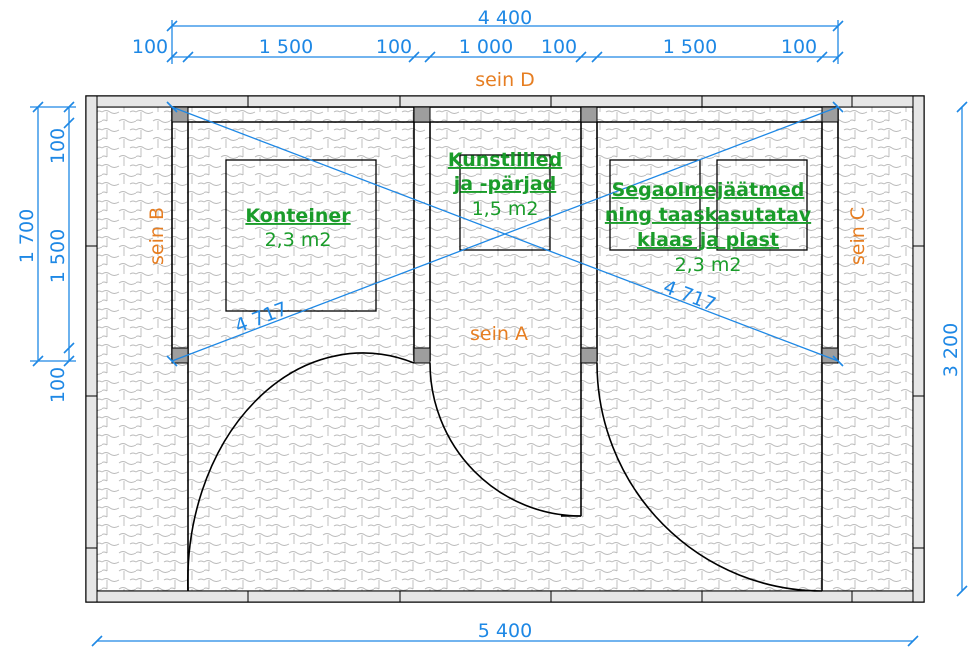  Describe the element at coordinates (505, 160) in the screenshot. I see `room-title: Kunstlilled` at that location.